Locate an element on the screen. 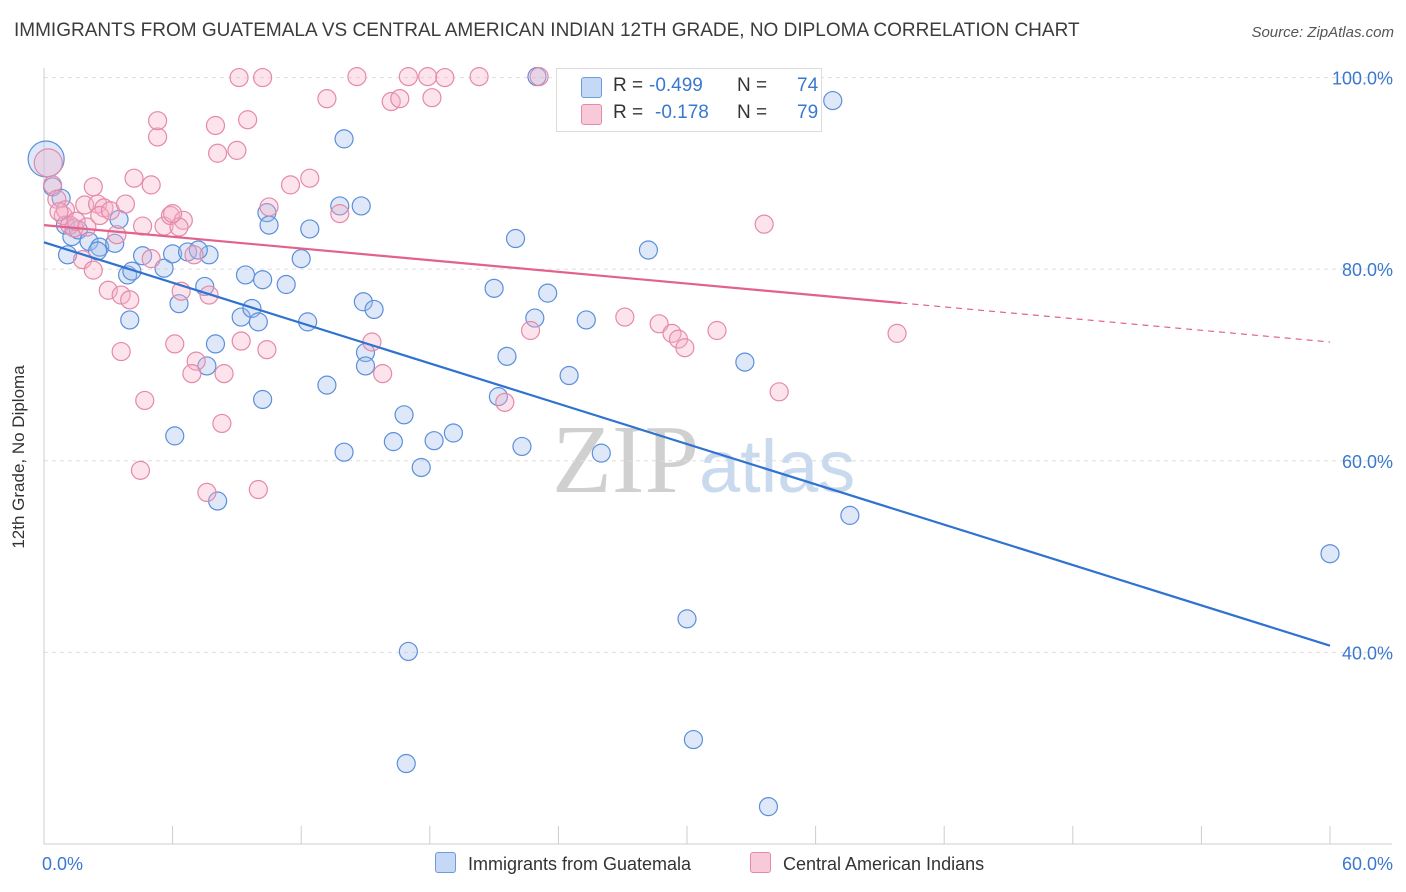 The height and width of the screenshot is (892, 1406). legend-swatch-guatemala is located at coordinates (591, 87).